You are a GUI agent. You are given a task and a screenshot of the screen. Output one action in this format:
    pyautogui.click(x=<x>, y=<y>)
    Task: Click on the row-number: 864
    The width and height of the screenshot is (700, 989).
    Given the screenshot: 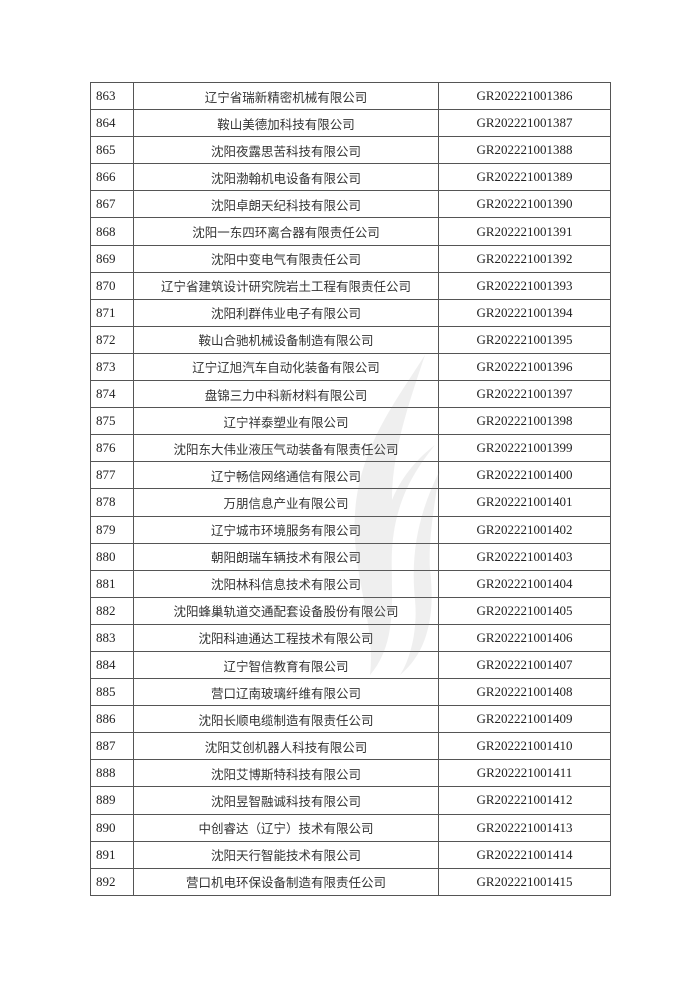 What is the action you would take?
    pyautogui.click(x=112, y=123)
    